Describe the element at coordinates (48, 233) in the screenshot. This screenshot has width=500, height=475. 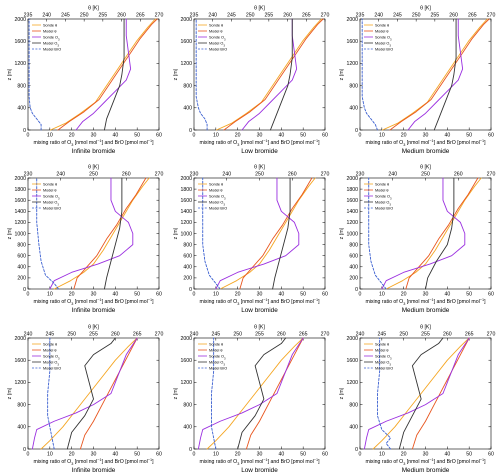
I see `series-model-bro` at that location.